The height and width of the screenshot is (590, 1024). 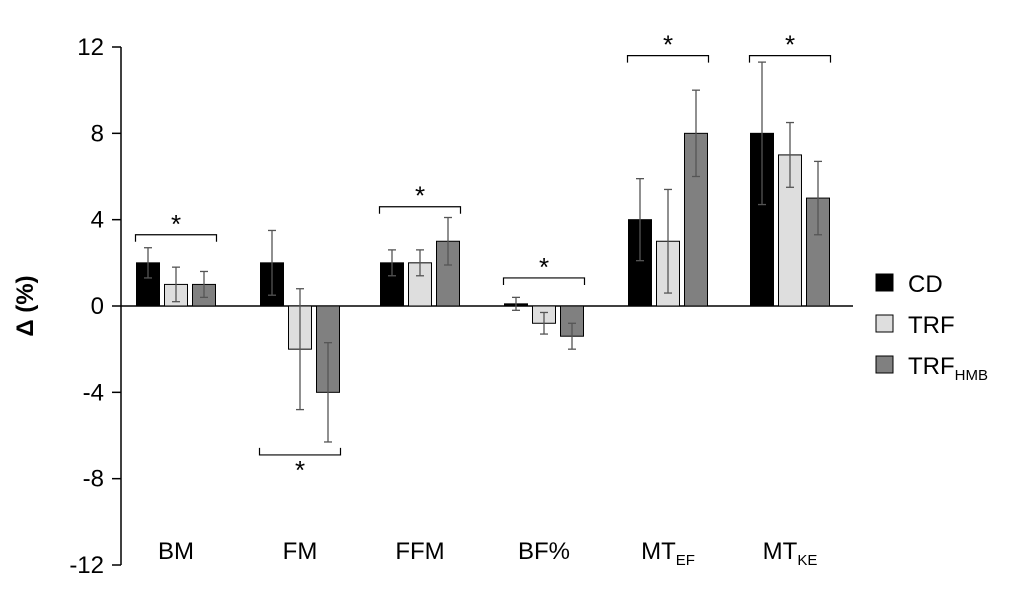 I want to click on category-label: BM, so click(x=176, y=551).